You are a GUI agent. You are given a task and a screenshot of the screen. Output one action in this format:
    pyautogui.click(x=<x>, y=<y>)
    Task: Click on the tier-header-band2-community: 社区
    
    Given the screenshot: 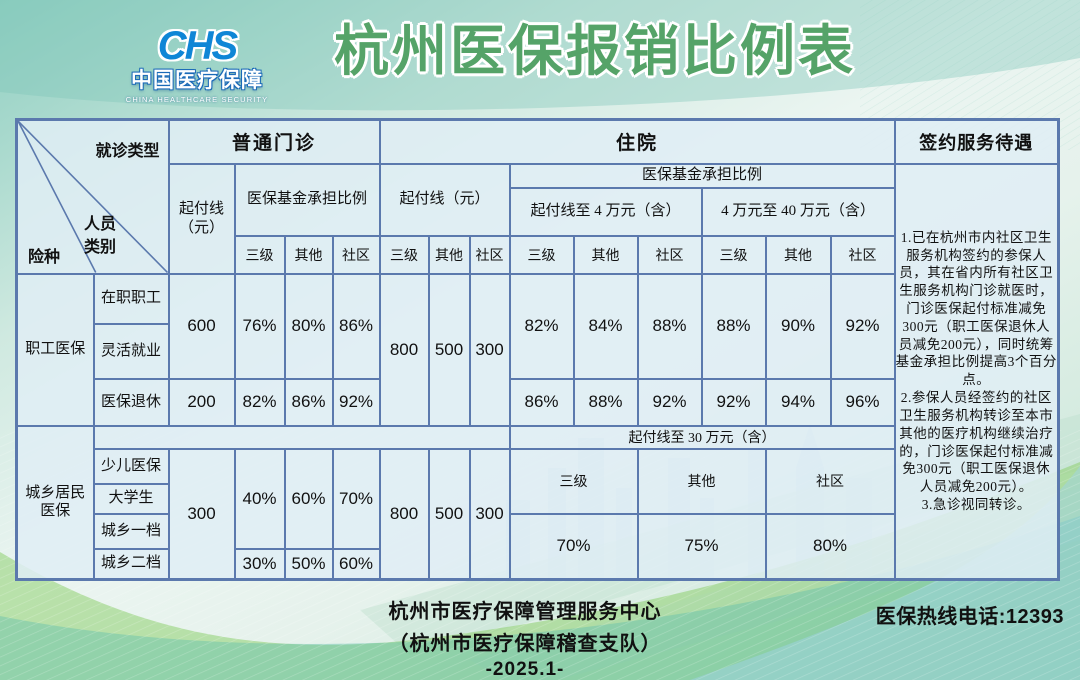 What is the action you would take?
    pyautogui.click(x=862, y=254)
    